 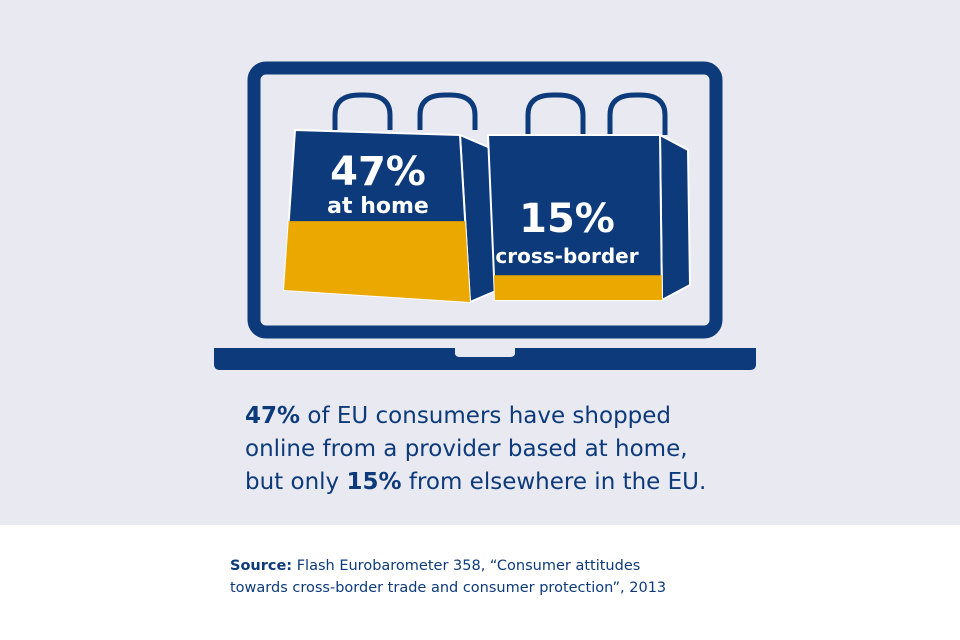 I want to click on bags: 47%at home 15%cross-border, so click(x=487, y=198).